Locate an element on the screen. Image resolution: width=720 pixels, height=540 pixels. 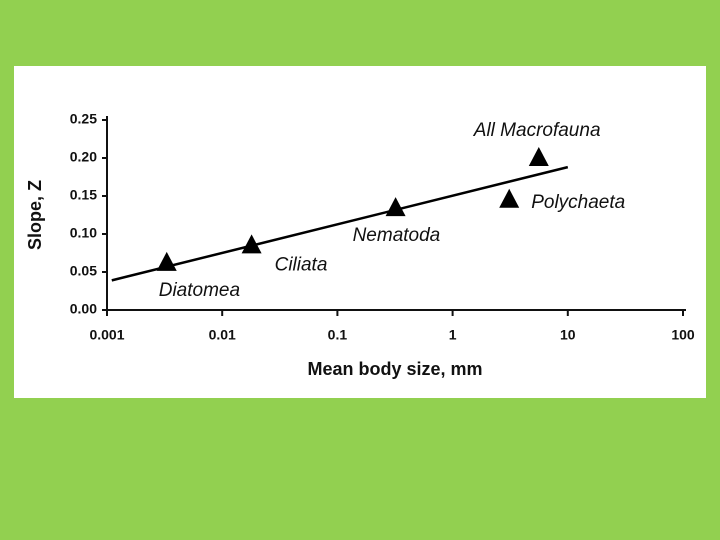
point-label: All Macrofauna is located at coordinates (537, 130).